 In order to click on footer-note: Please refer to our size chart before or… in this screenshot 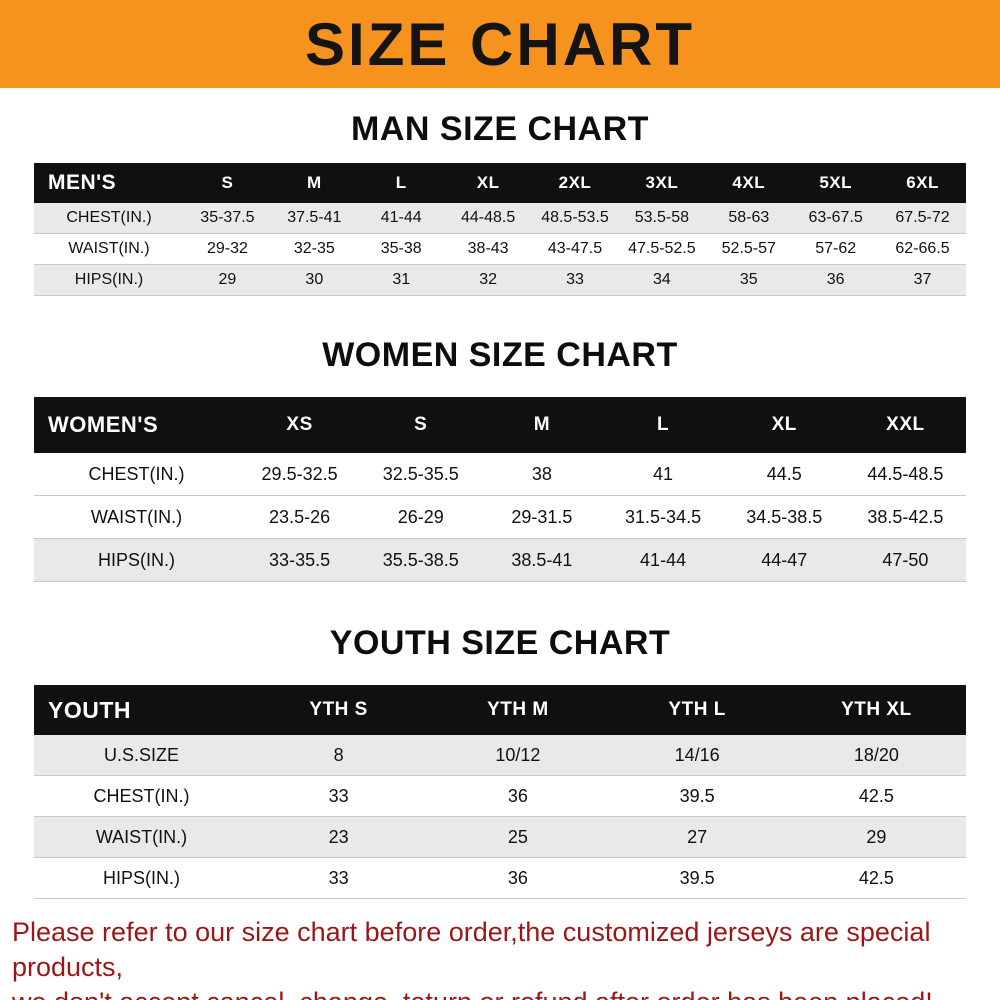, I will do `click(500, 949)`.